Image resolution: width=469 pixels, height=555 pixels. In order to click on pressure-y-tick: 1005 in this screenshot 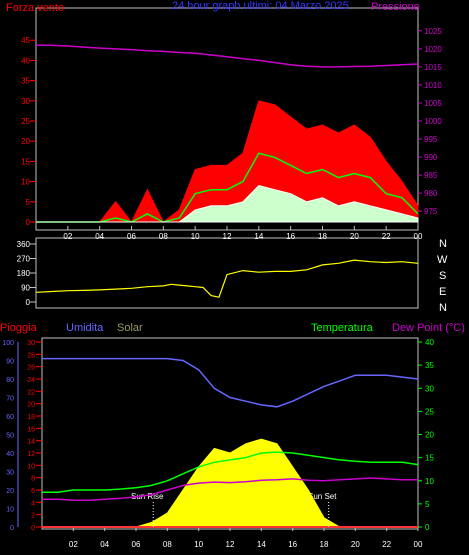, I will do `click(433, 103)`.